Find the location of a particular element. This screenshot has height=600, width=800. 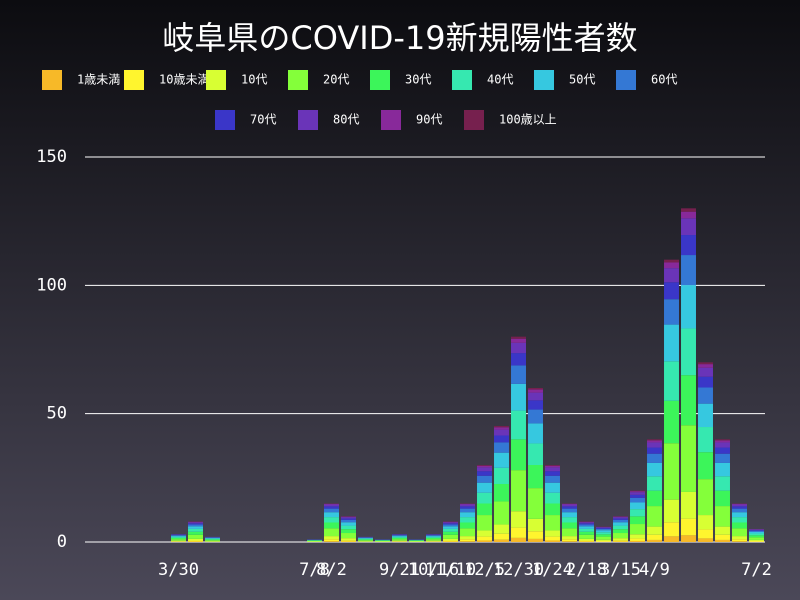

x-tick-label: 1/24 is located at coordinates (552, 570).